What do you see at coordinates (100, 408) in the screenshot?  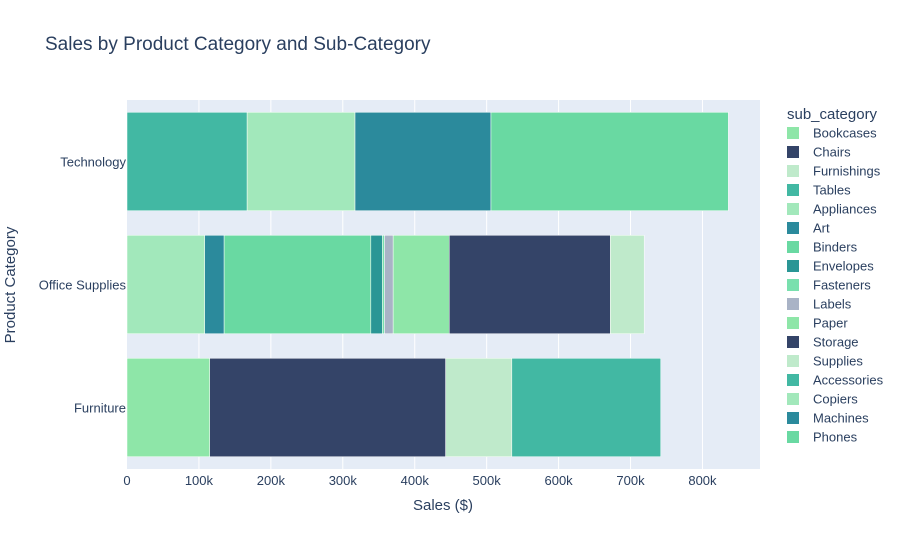 I see `y-tick-label: Furniture` at bounding box center [100, 408].